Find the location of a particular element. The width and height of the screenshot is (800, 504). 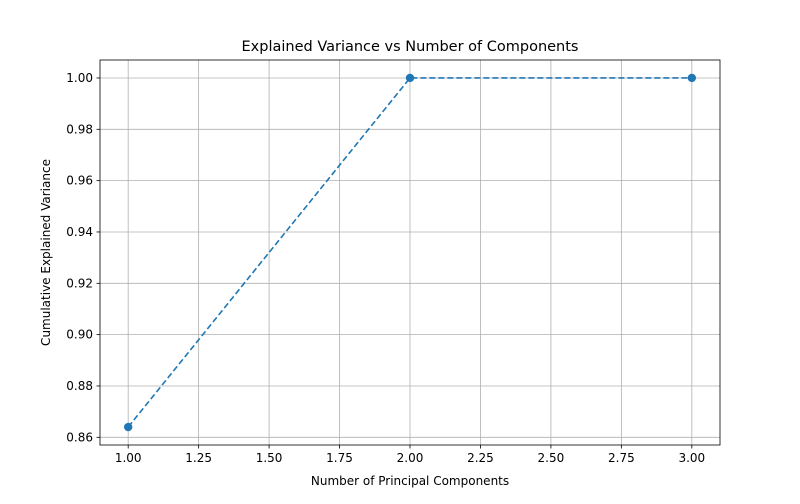

x-axis-label: Number of Principal Components is located at coordinates (410, 481).